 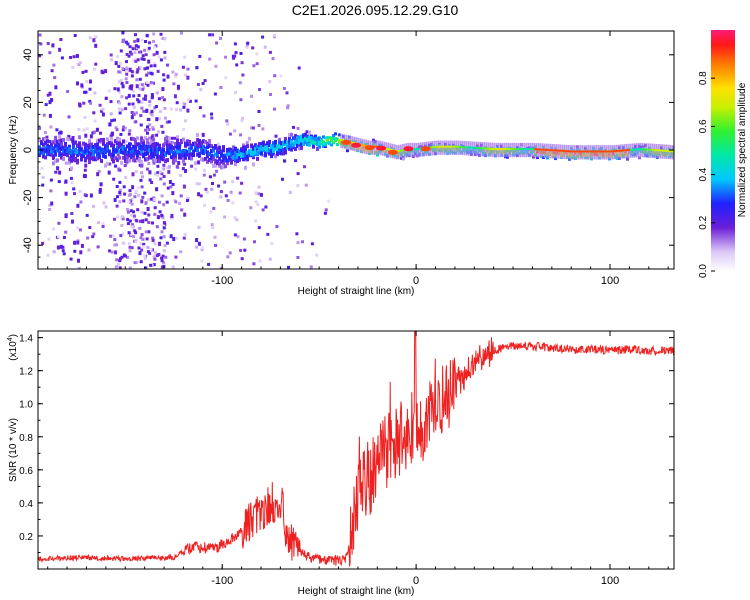 What do you see at coordinates (13, 347) in the screenshot?
I see `snr-multiplier: (x104)` at bounding box center [13, 347].